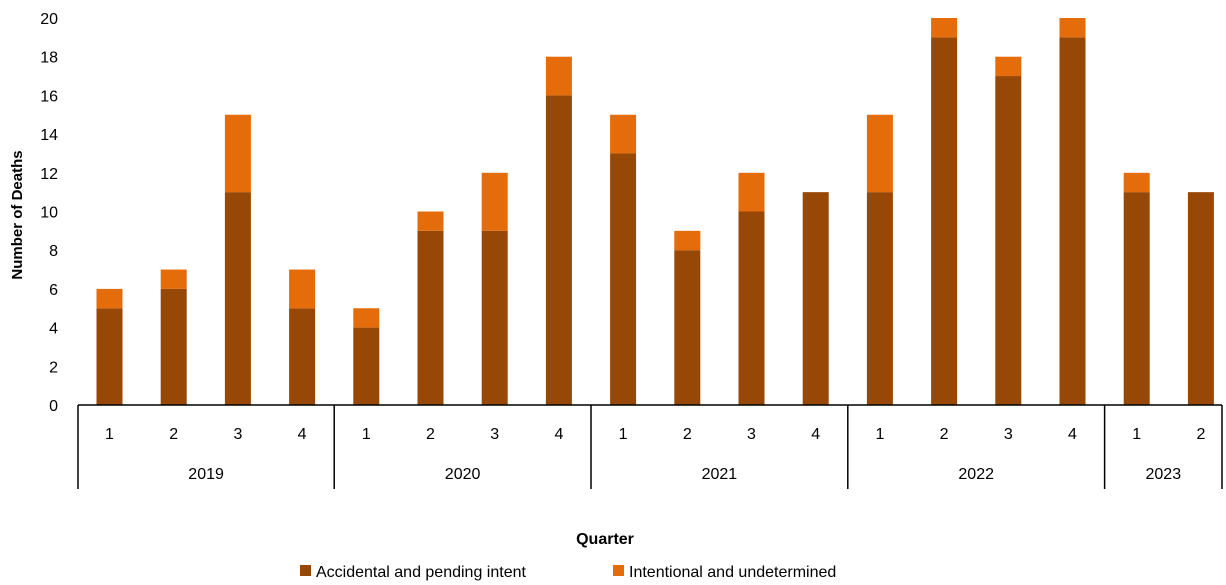 This screenshot has width=1226, height=585. Describe the element at coordinates (463, 474) in the screenshot. I see `x-group-label-year: 2020` at that location.